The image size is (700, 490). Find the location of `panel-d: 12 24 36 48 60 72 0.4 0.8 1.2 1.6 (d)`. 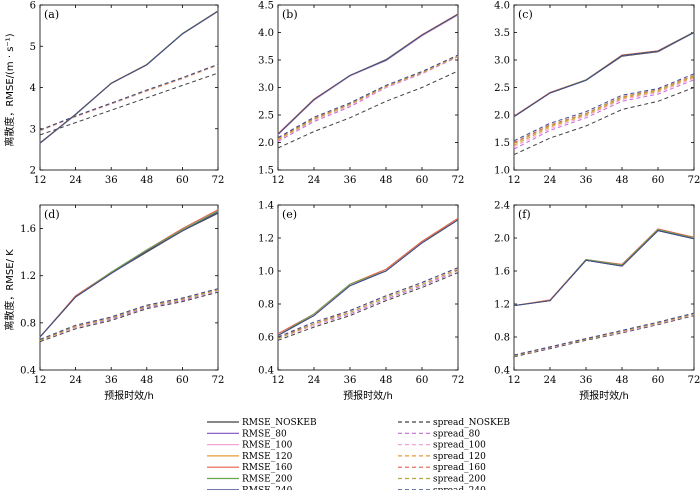

panel-d: 12 24 36 48 60 72 0.4 0.8 1.2 1.6 (d) is located at coordinates (122, 295).